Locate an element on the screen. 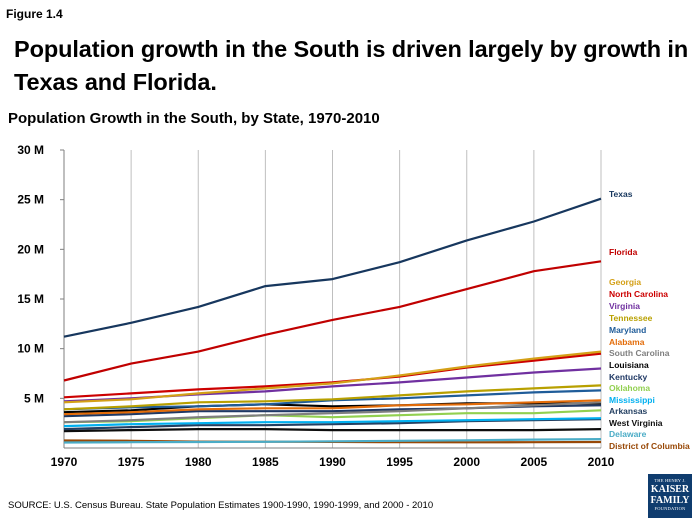 The width and height of the screenshot is (698, 523). x-tick-label: 1980 is located at coordinates (198, 462).